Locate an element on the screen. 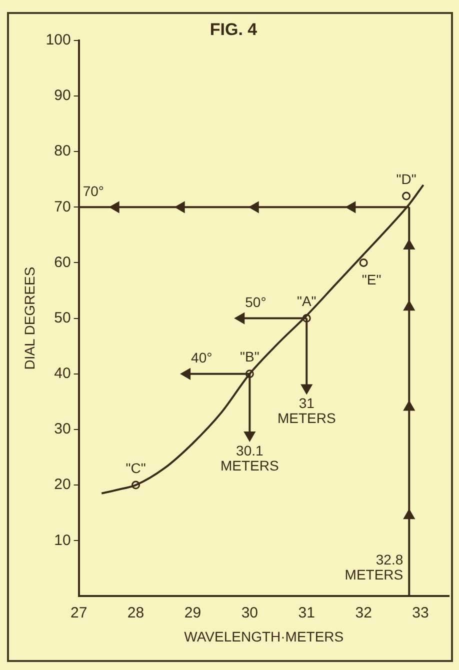 The height and width of the screenshot is (670, 459). x-tick-label: 28 is located at coordinates (135, 613).